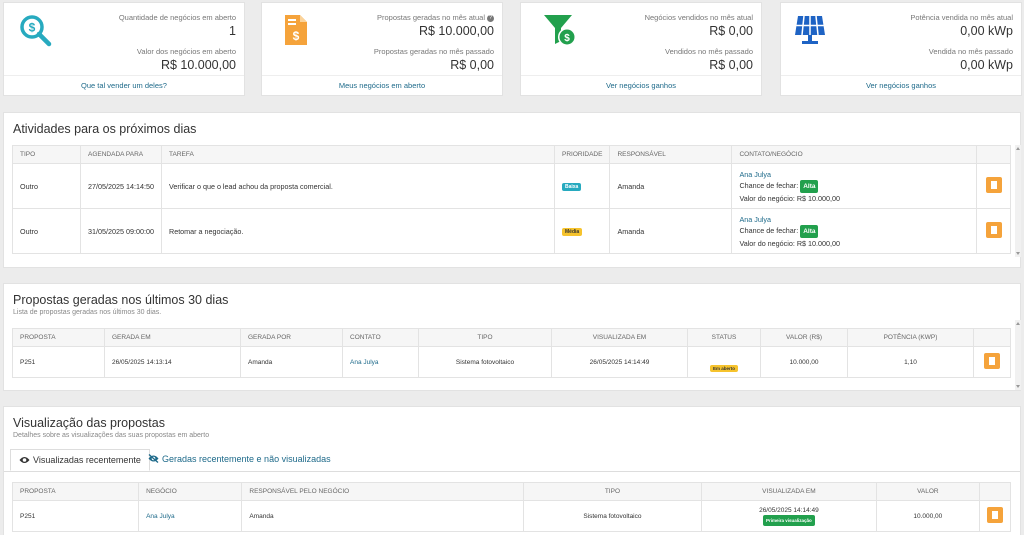  What do you see at coordinates (809, 186) in the screenshot?
I see `chance-badge: Alta` at bounding box center [809, 186].